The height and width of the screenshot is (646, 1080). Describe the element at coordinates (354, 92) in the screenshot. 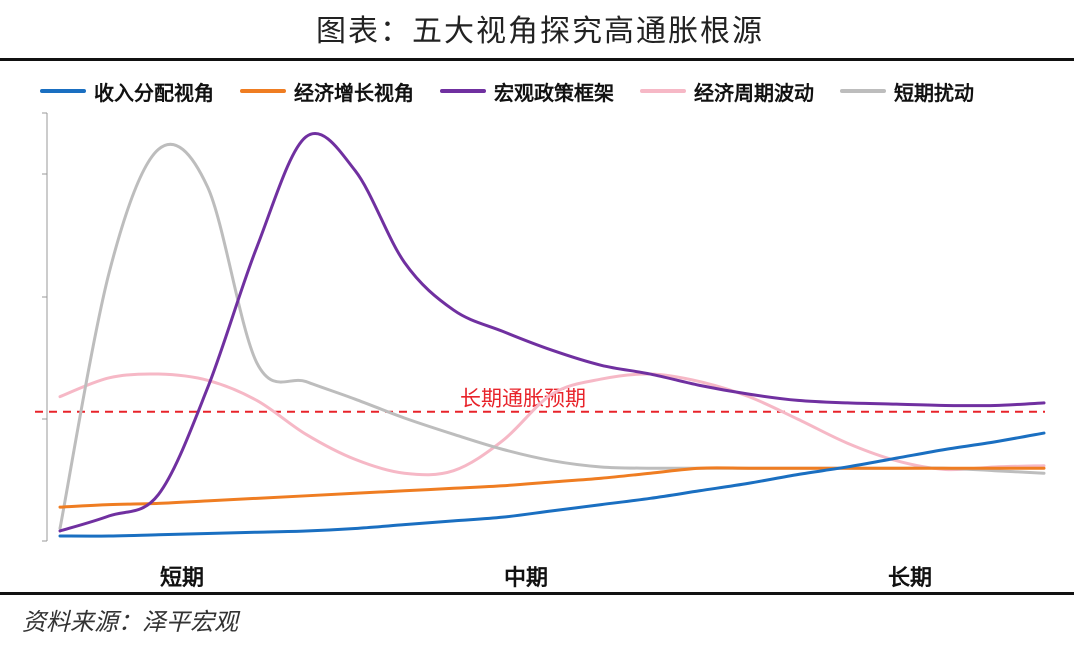

I see `legend-label: 经济增长视角` at that location.